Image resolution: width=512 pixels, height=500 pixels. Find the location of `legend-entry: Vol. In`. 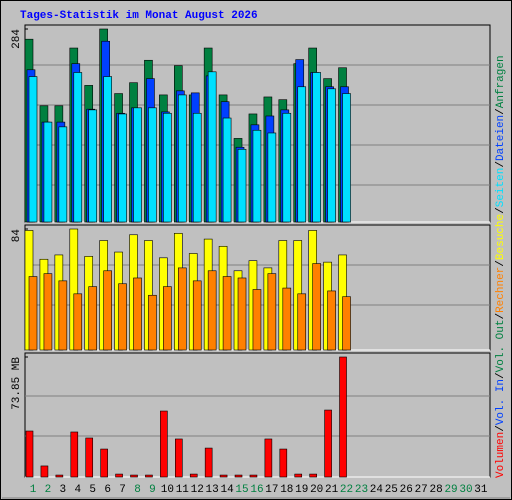

legend-entry: Vol. In is located at coordinates (501, 402).